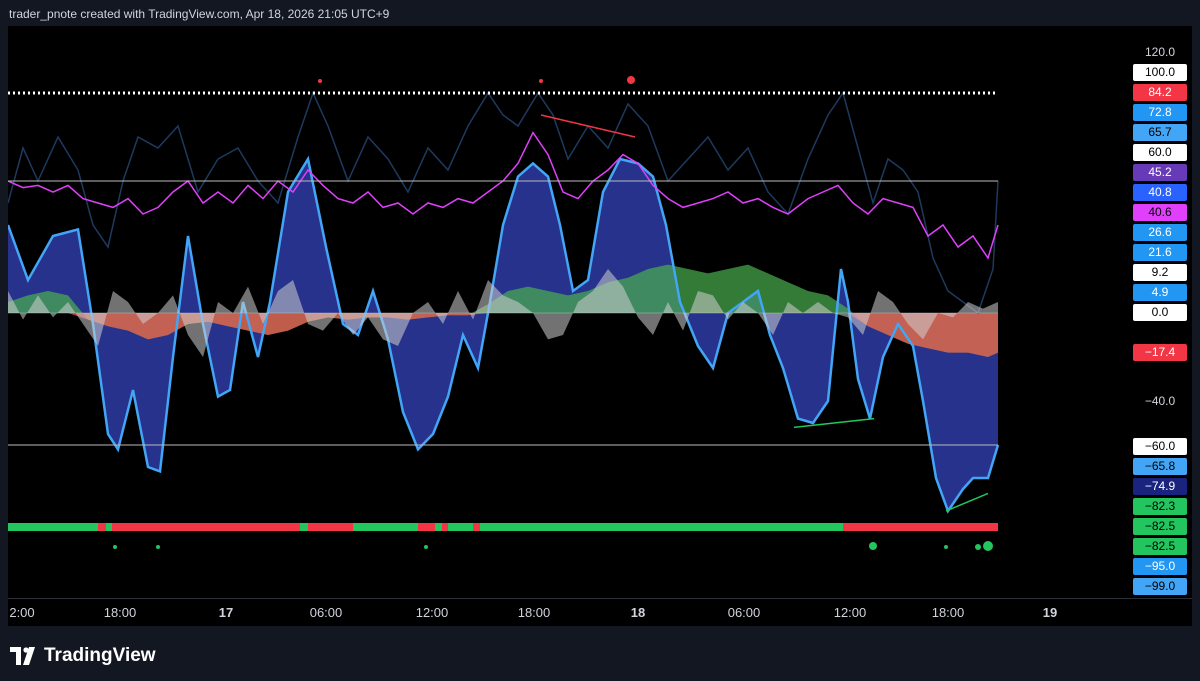  Describe the element at coordinates (588, 126) in the screenshot. I see `bearish-divergence-line` at that location.